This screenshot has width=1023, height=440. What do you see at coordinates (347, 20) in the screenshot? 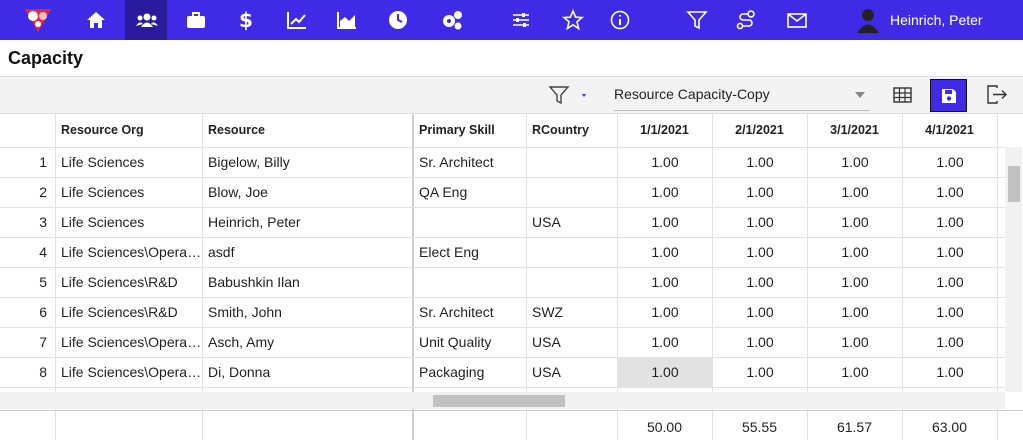
I see `area-chart-icon` at bounding box center [347, 20].